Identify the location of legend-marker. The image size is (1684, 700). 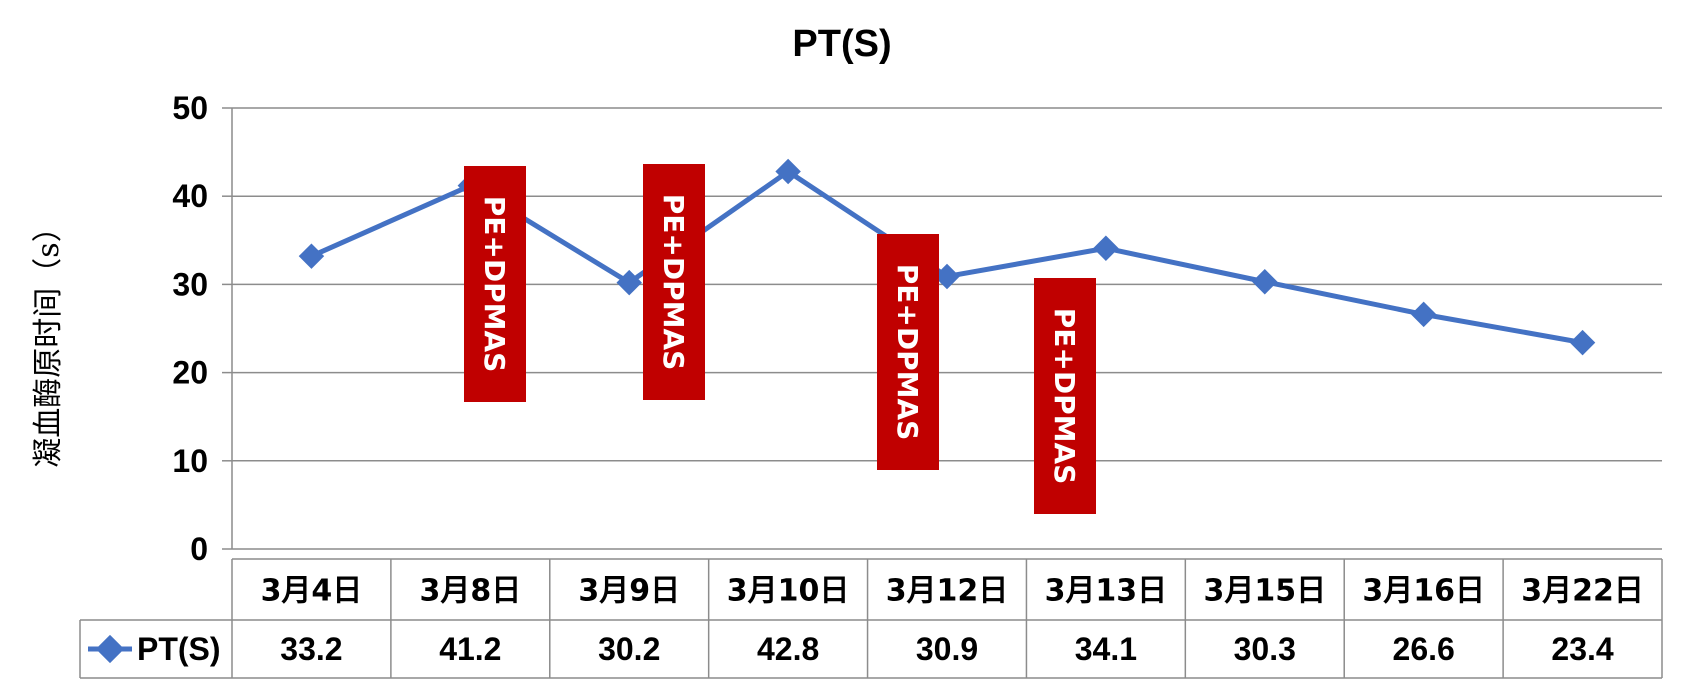
(110, 649).